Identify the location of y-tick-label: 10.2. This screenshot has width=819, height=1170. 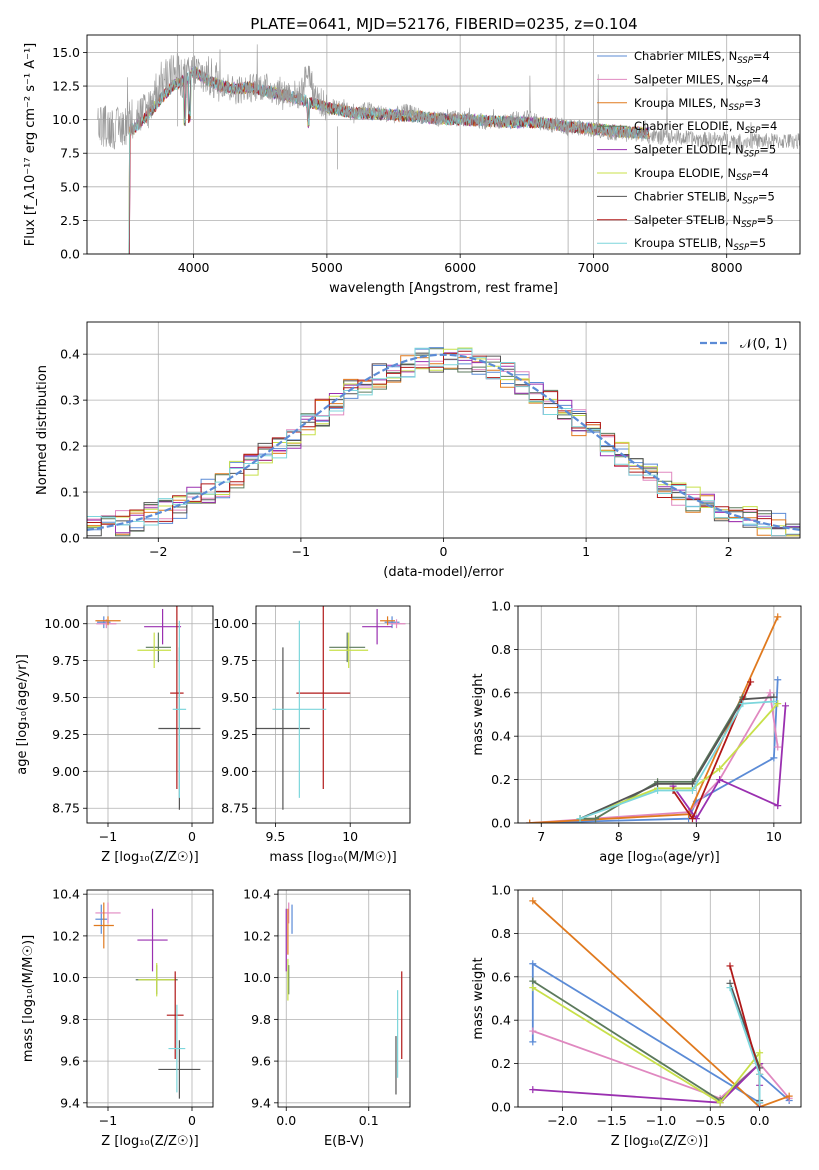
(257, 935).